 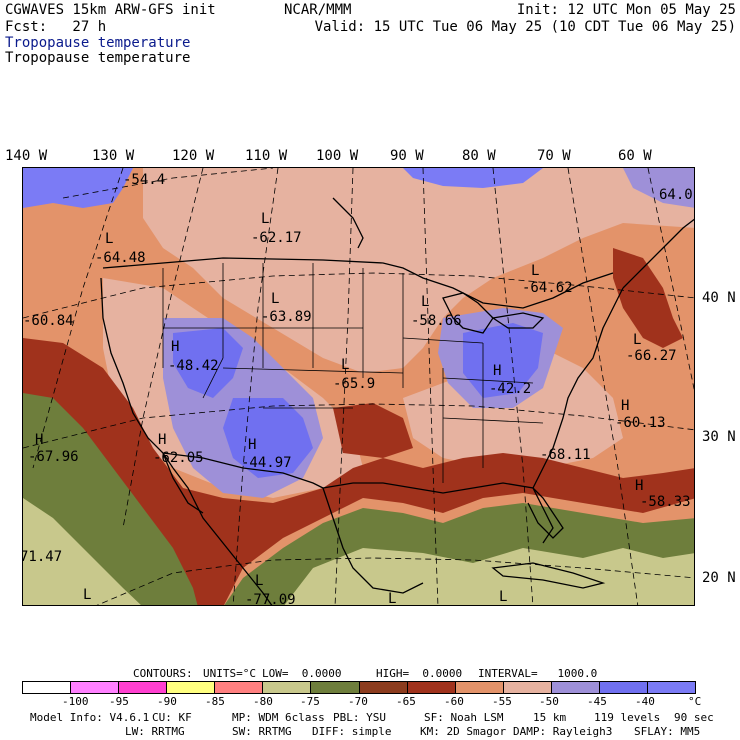 I want to click on mexico-west-coast, so click(x=222, y=536).